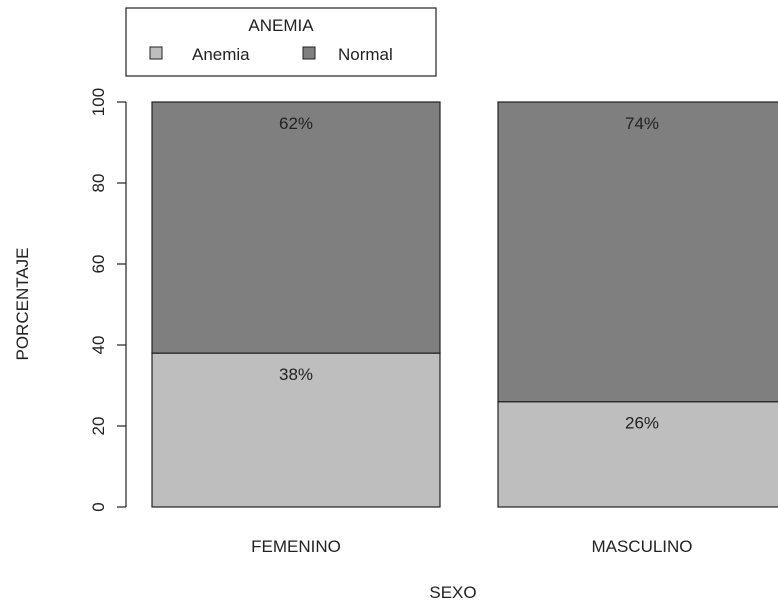  I want to click on x-category-label: MASCULINO, so click(641, 546).